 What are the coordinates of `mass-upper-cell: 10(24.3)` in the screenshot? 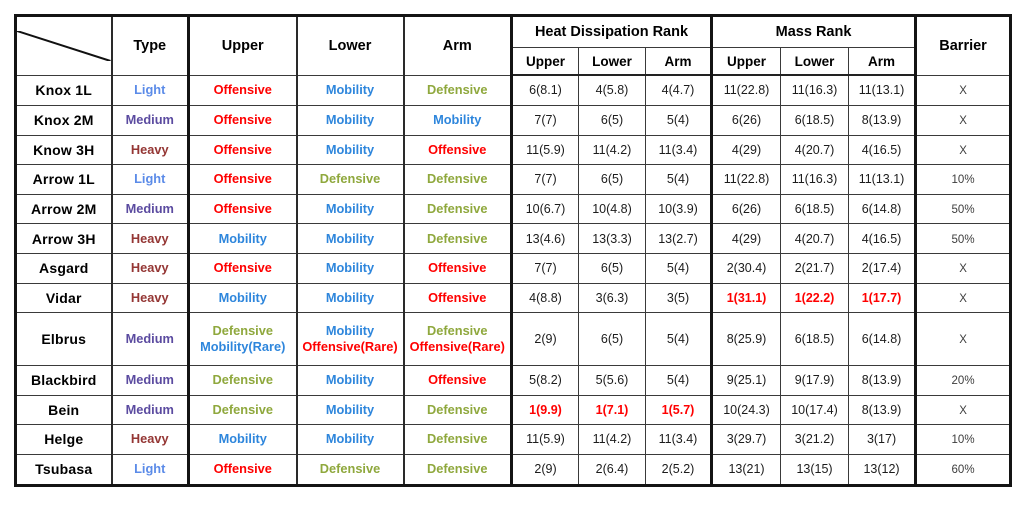 It's located at (746, 410).